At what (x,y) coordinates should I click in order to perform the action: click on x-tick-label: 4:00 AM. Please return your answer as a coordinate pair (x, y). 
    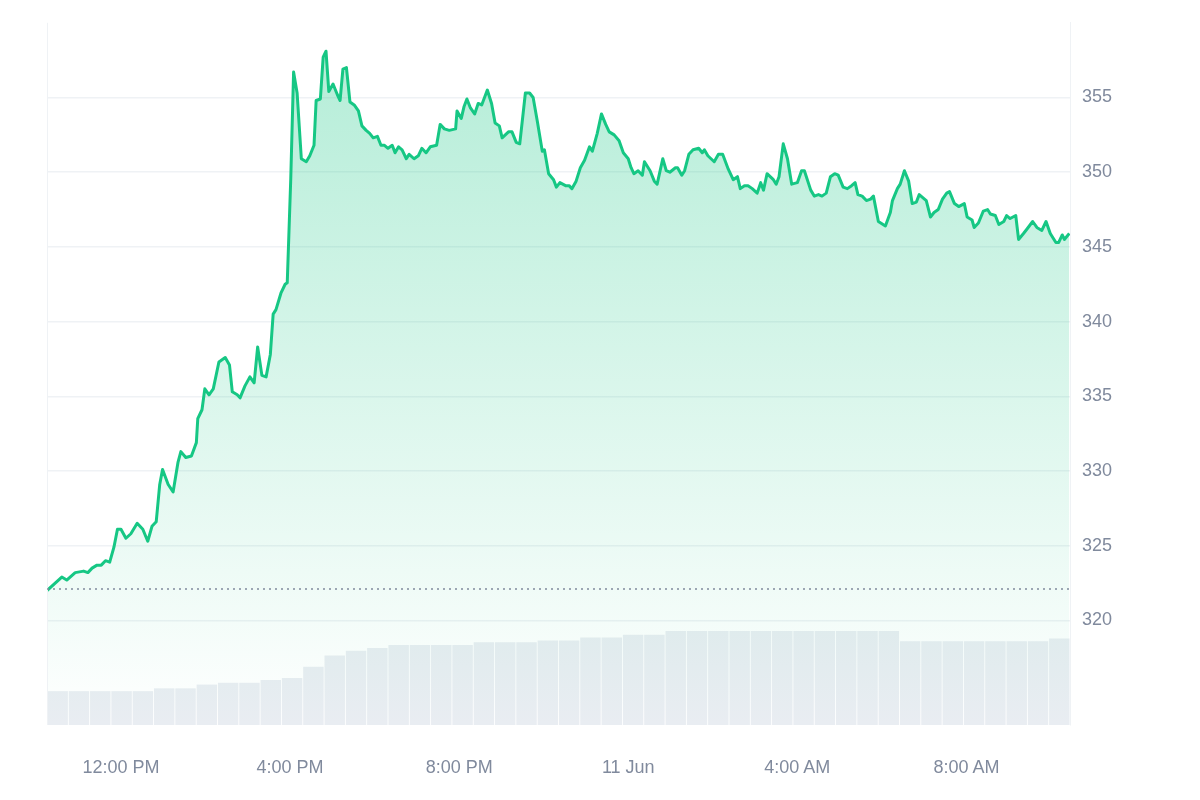
    Looking at the image, I should click on (797, 766).